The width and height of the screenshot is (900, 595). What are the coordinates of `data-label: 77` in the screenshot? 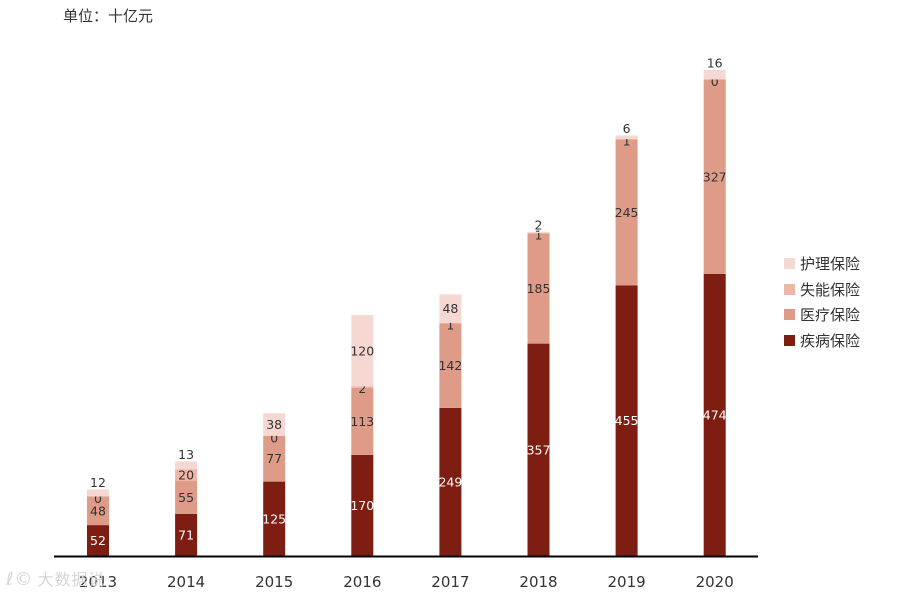 It's located at (274, 458).